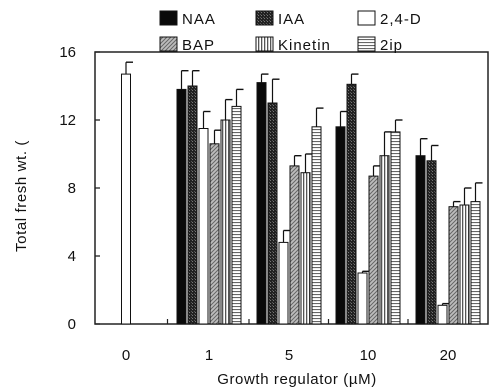 The height and width of the screenshot is (389, 491). I want to click on x-tick-label: 5, so click(289, 355).